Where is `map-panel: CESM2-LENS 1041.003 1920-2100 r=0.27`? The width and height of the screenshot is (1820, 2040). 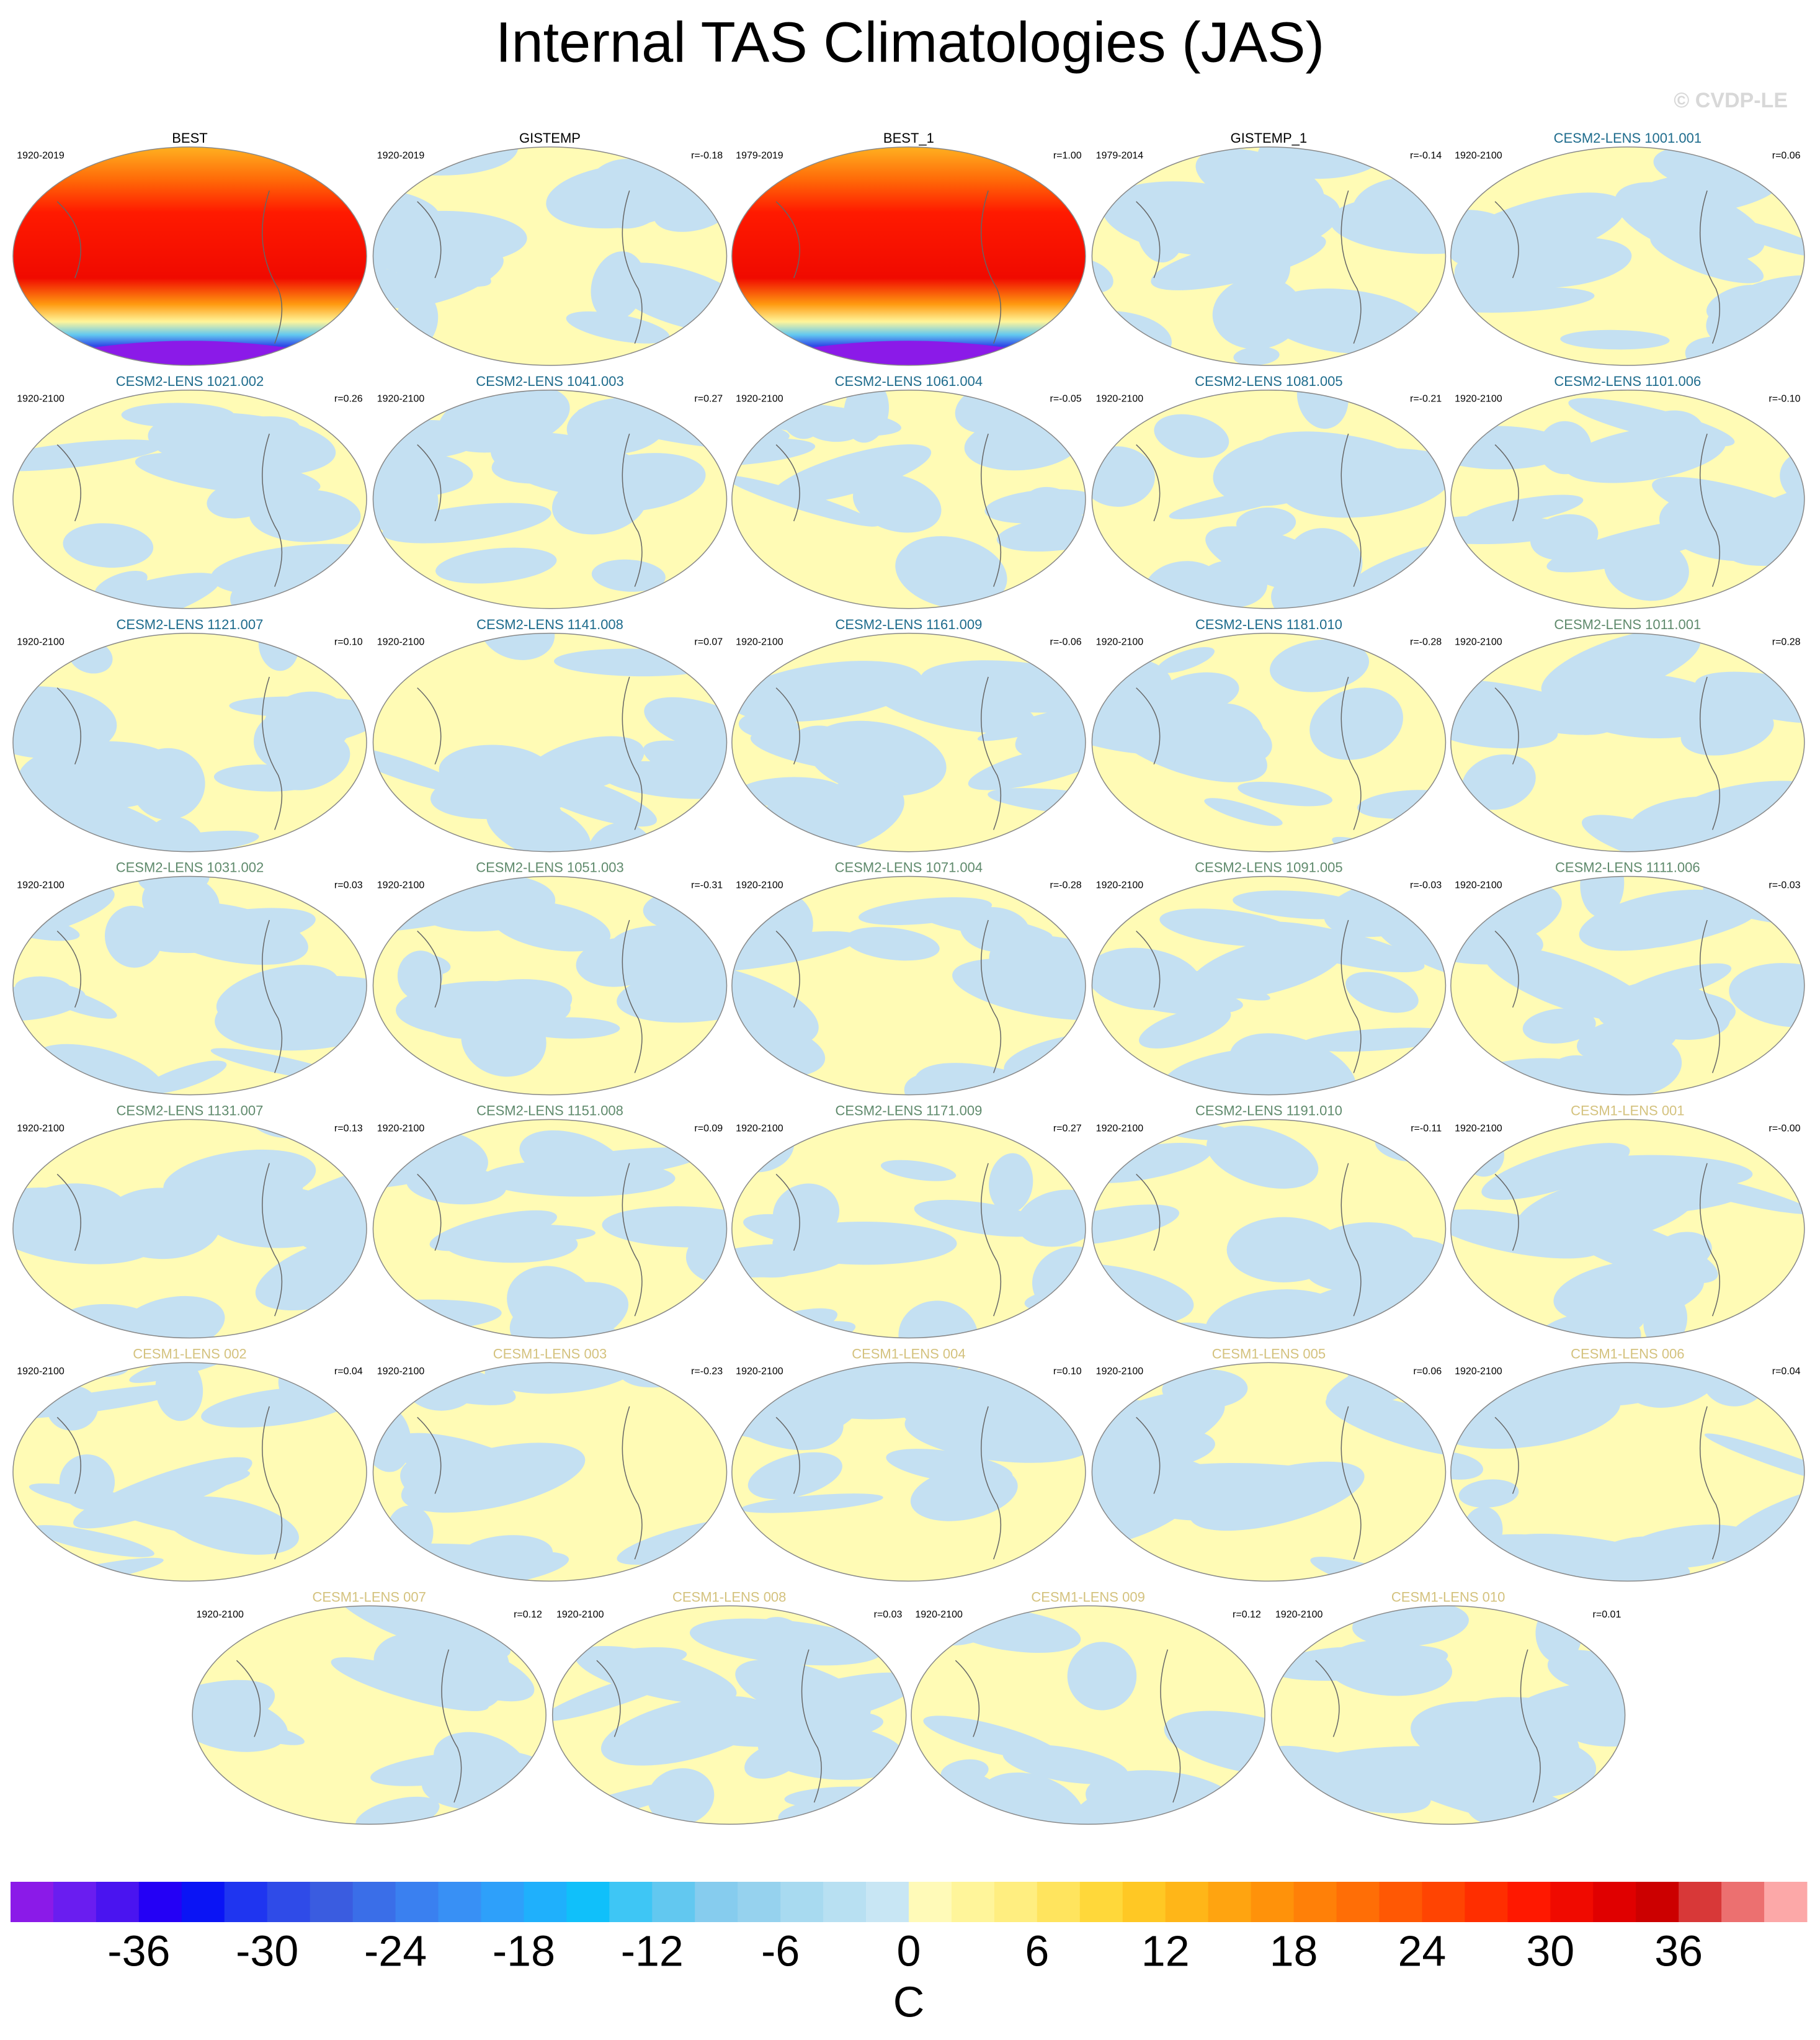
map-panel: CESM2-LENS 1041.003 1920-2100 r=0.27 is located at coordinates (550, 492).